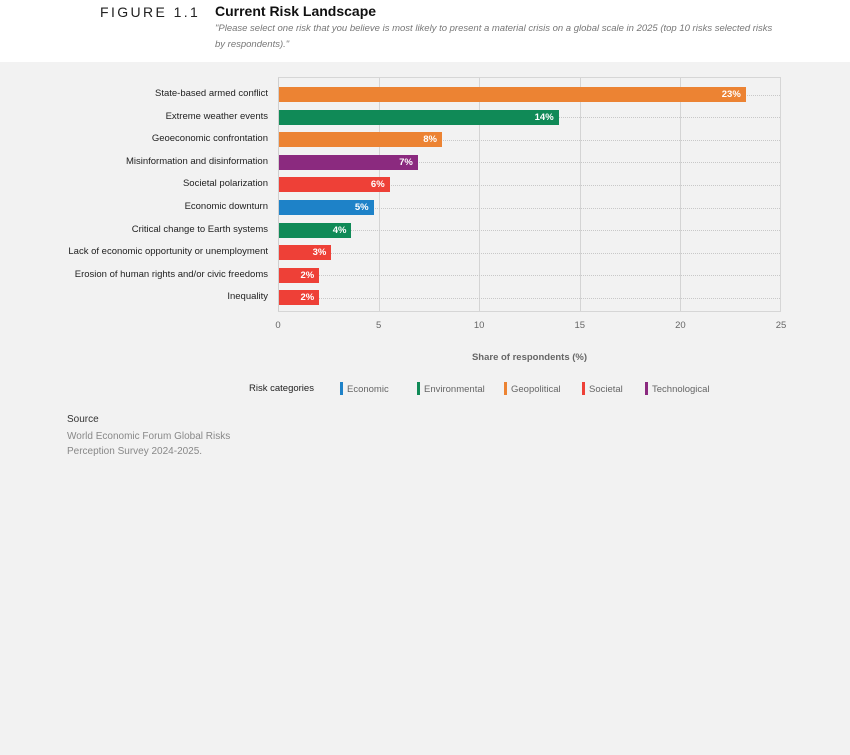 The width and height of the screenshot is (850, 755). Describe the element at coordinates (209, 139) in the screenshot. I see `category-label: Geoeconomic confrontation` at that location.